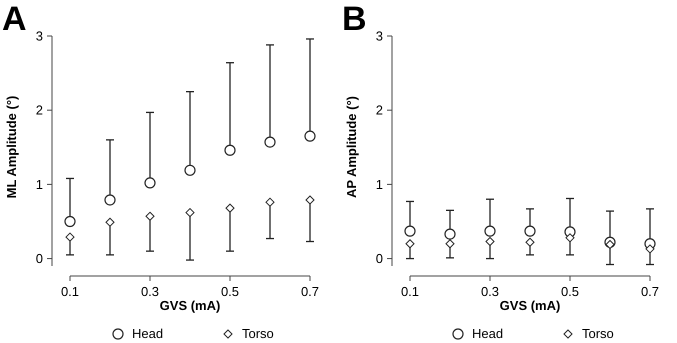  I want to click on y-axis-title: AP Amplitude (°), so click(351, 147).